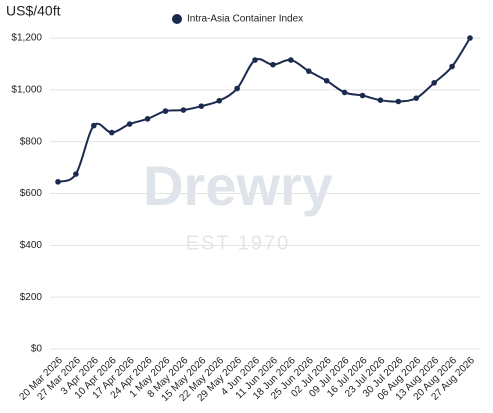 The height and width of the screenshot is (413, 493). What do you see at coordinates (26, 38) in the screenshot?
I see `y-tick-label: $1,200` at bounding box center [26, 38].